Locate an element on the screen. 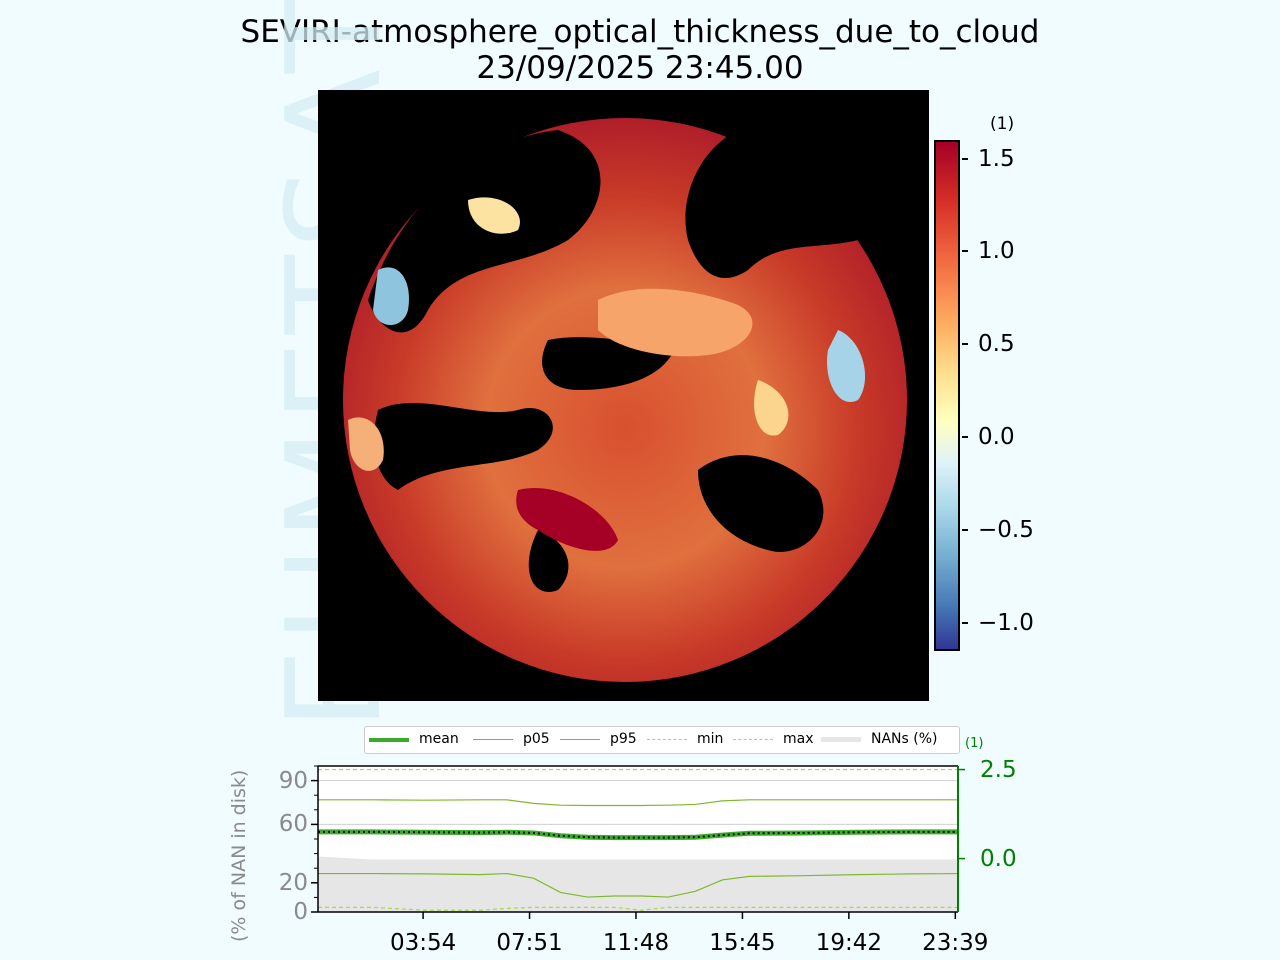 The image size is (1280, 960). x-tick-label: 19:42 is located at coordinates (848, 943).